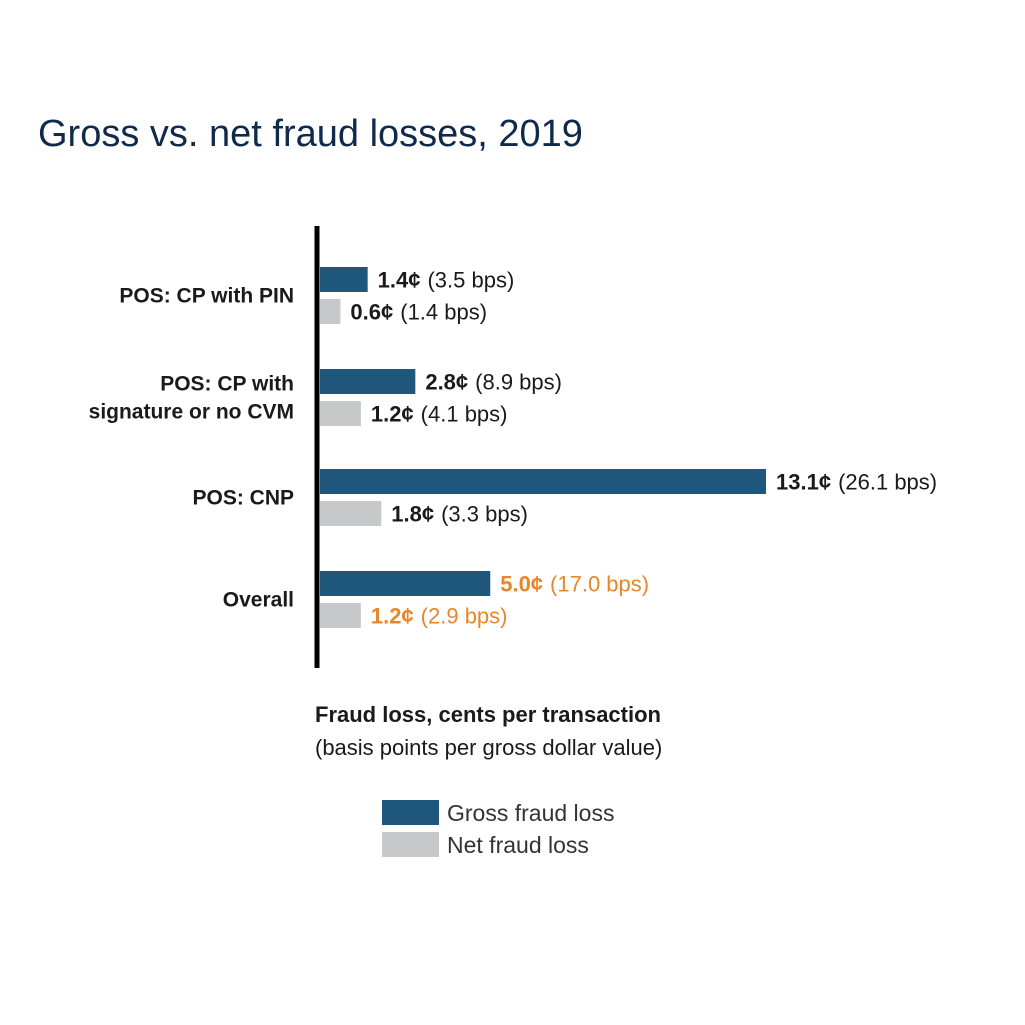 This screenshot has width=1025, height=1025. Describe the element at coordinates (399, 280) in the screenshot. I see `value-label-main: 1.4¢` at that location.